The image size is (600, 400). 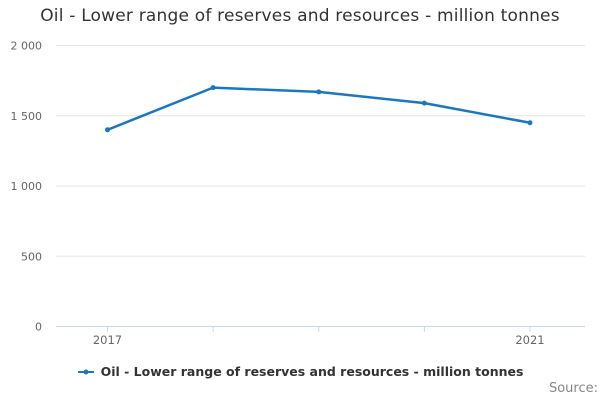 What do you see at coordinates (27, 116) in the screenshot?
I see `y-axis-label: 1 500` at bounding box center [27, 116].